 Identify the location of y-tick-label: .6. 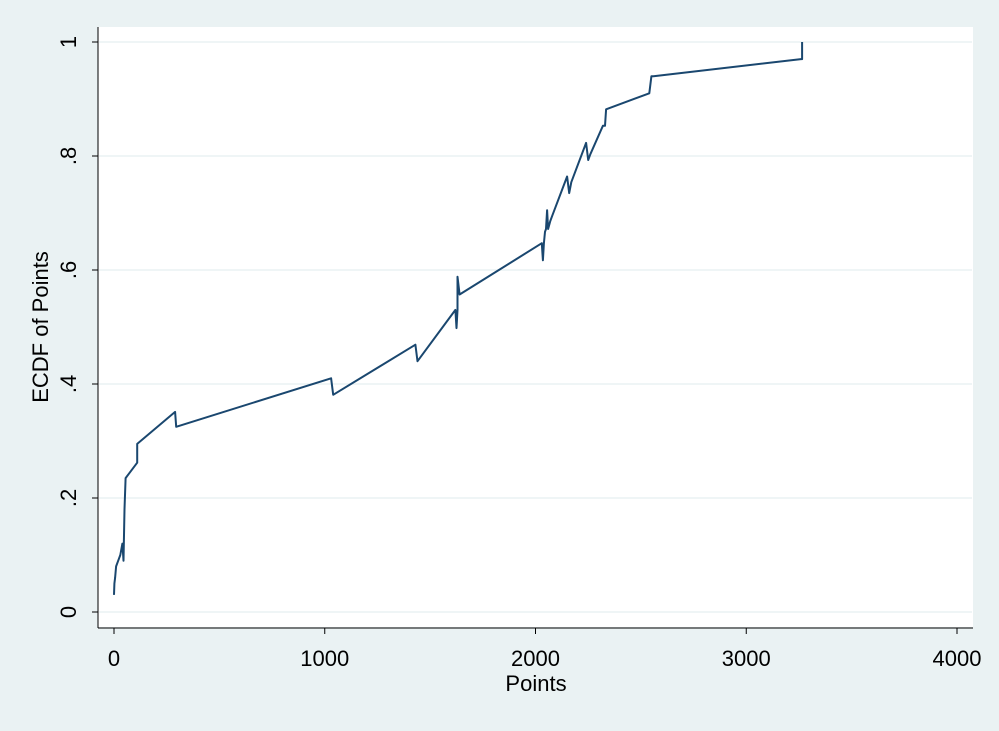
(68, 270).